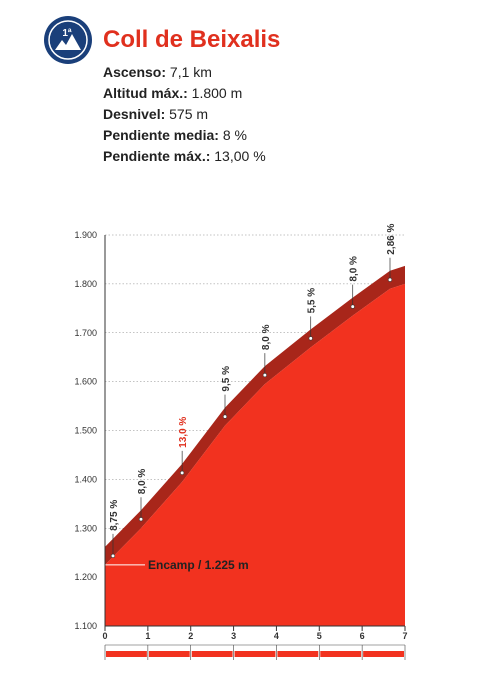 This screenshot has height=700, width=482. Describe the element at coordinates (226, 379) in the screenshot. I see `gradient-label: 9,5 %` at that location.